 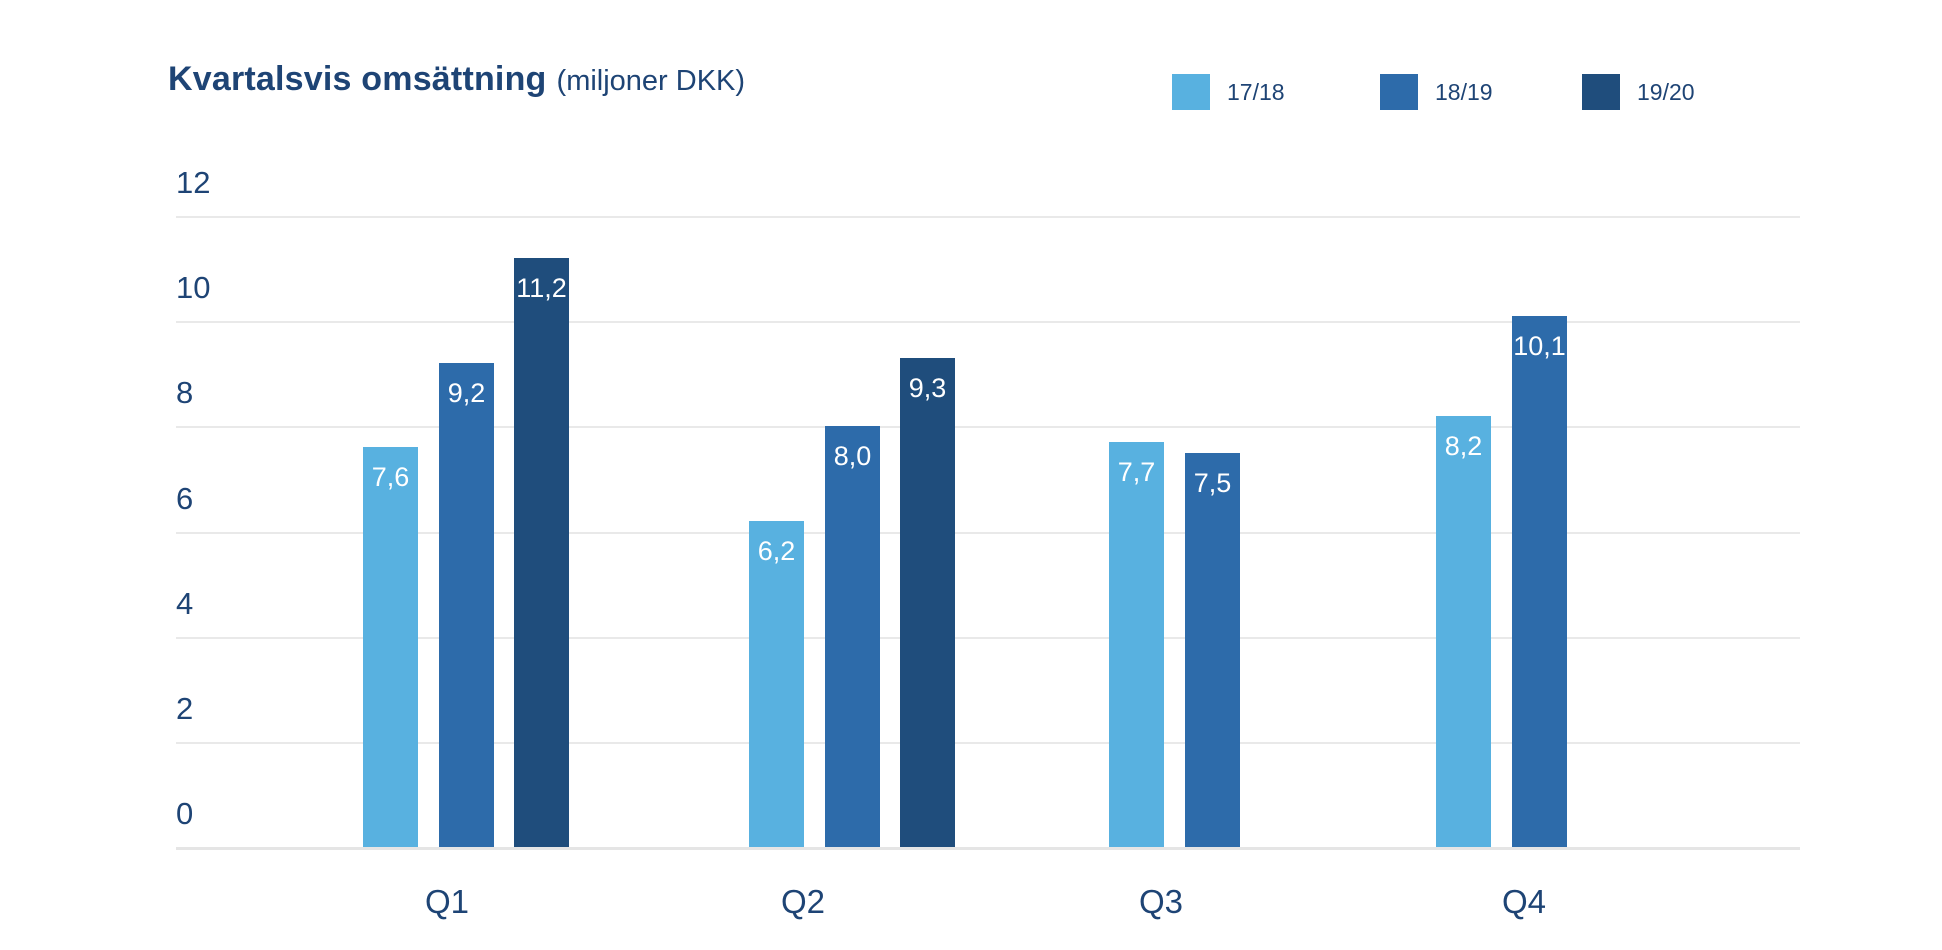 I want to click on y-axis-label: 6, so click(x=185, y=498).